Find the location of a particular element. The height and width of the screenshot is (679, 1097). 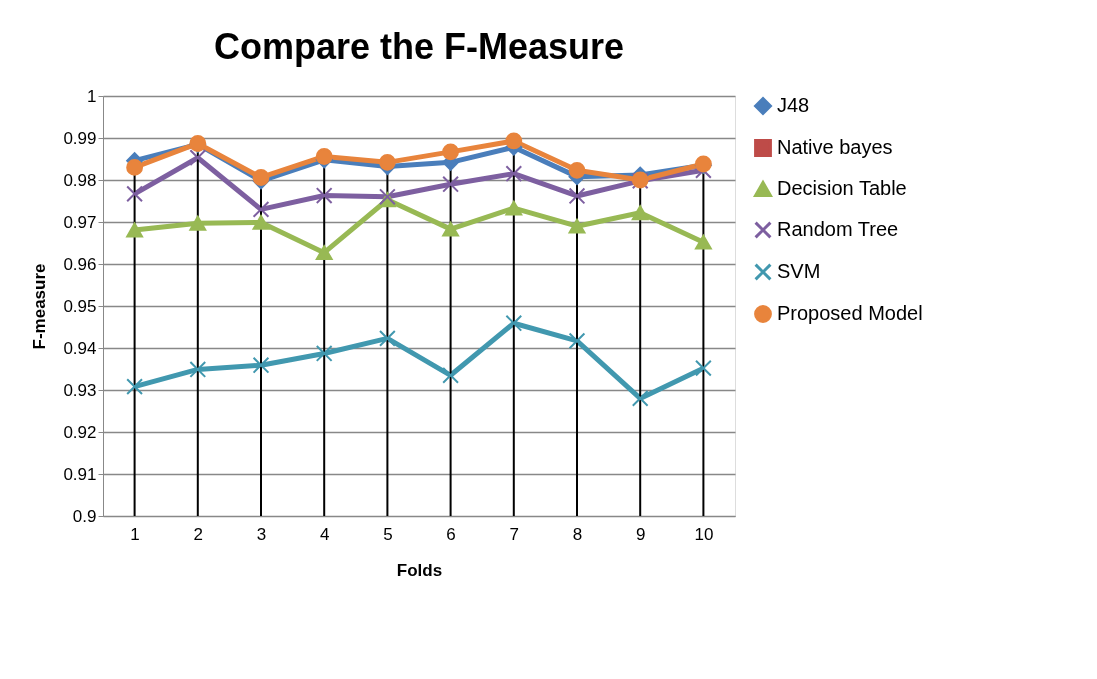

x-tick-label: 2 is located at coordinates (198, 534).